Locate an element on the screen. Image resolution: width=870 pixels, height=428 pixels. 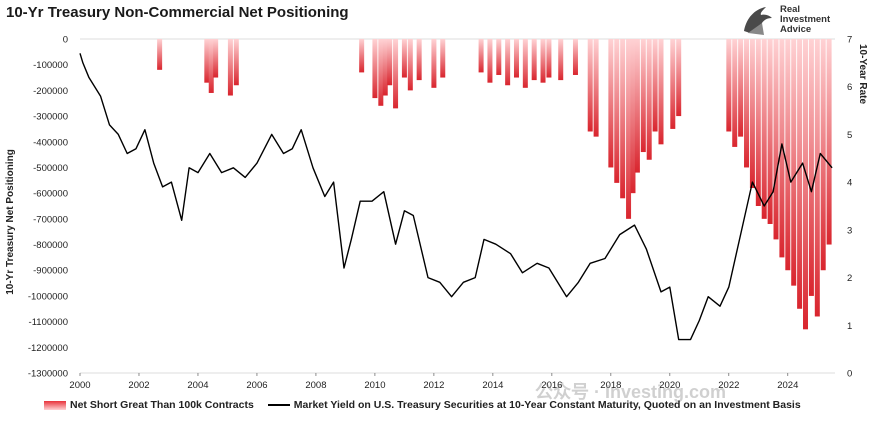
x-tick-label-7: 2014 is located at coordinates (492, 385).